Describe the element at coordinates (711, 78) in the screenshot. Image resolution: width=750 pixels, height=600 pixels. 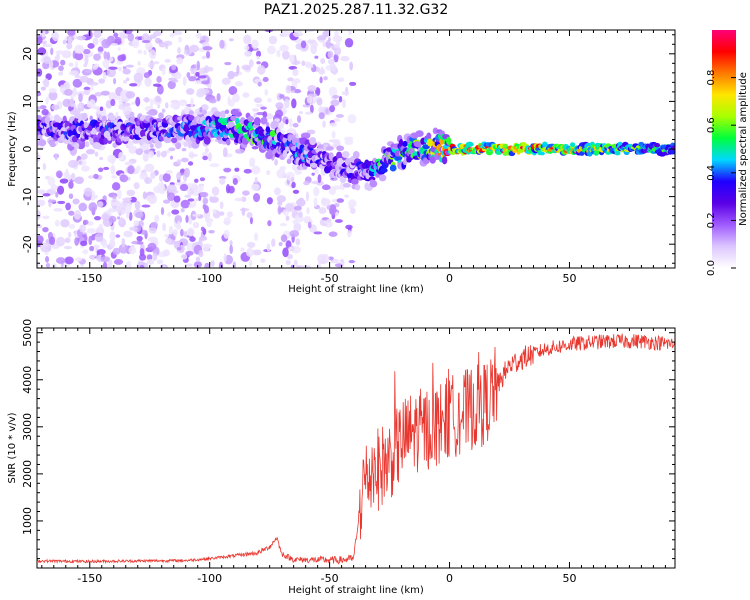
I see `colorbar-tick-label-4: 0.8` at that location.